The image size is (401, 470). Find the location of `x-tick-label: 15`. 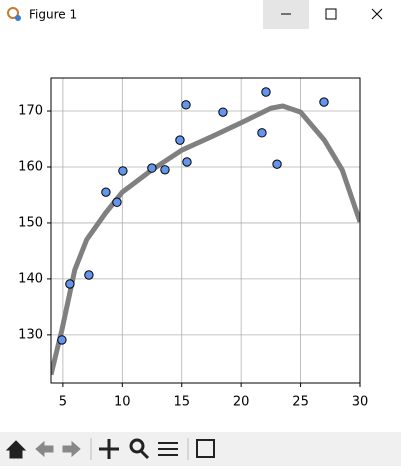

x-tick-label: 15 is located at coordinates (181, 402).